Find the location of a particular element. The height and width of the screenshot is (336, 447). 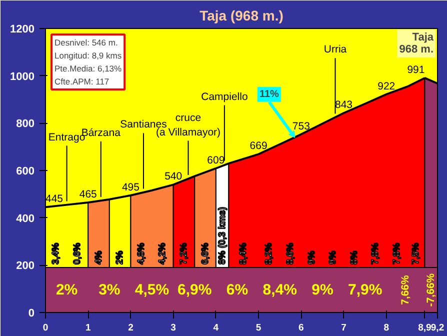

x-tick-label: 6 is located at coordinates (301, 328).